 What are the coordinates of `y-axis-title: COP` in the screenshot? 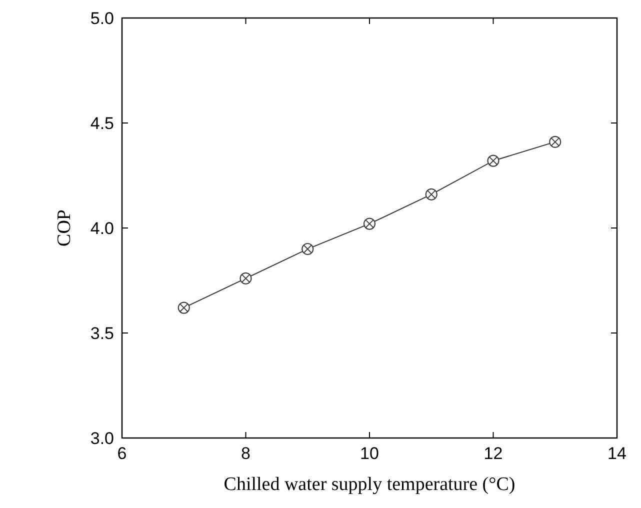 It's located at (64, 228).